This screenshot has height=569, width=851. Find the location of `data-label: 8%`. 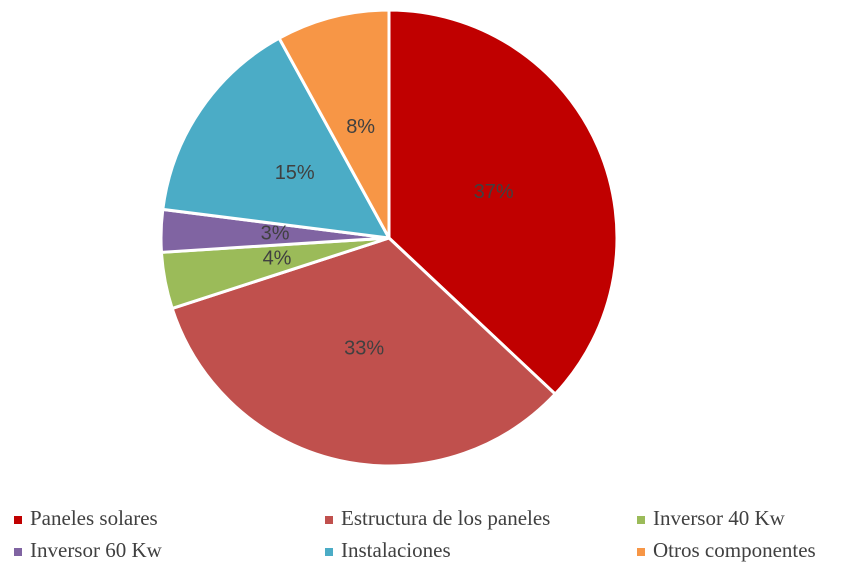

data-label: 8% is located at coordinates (360, 127).